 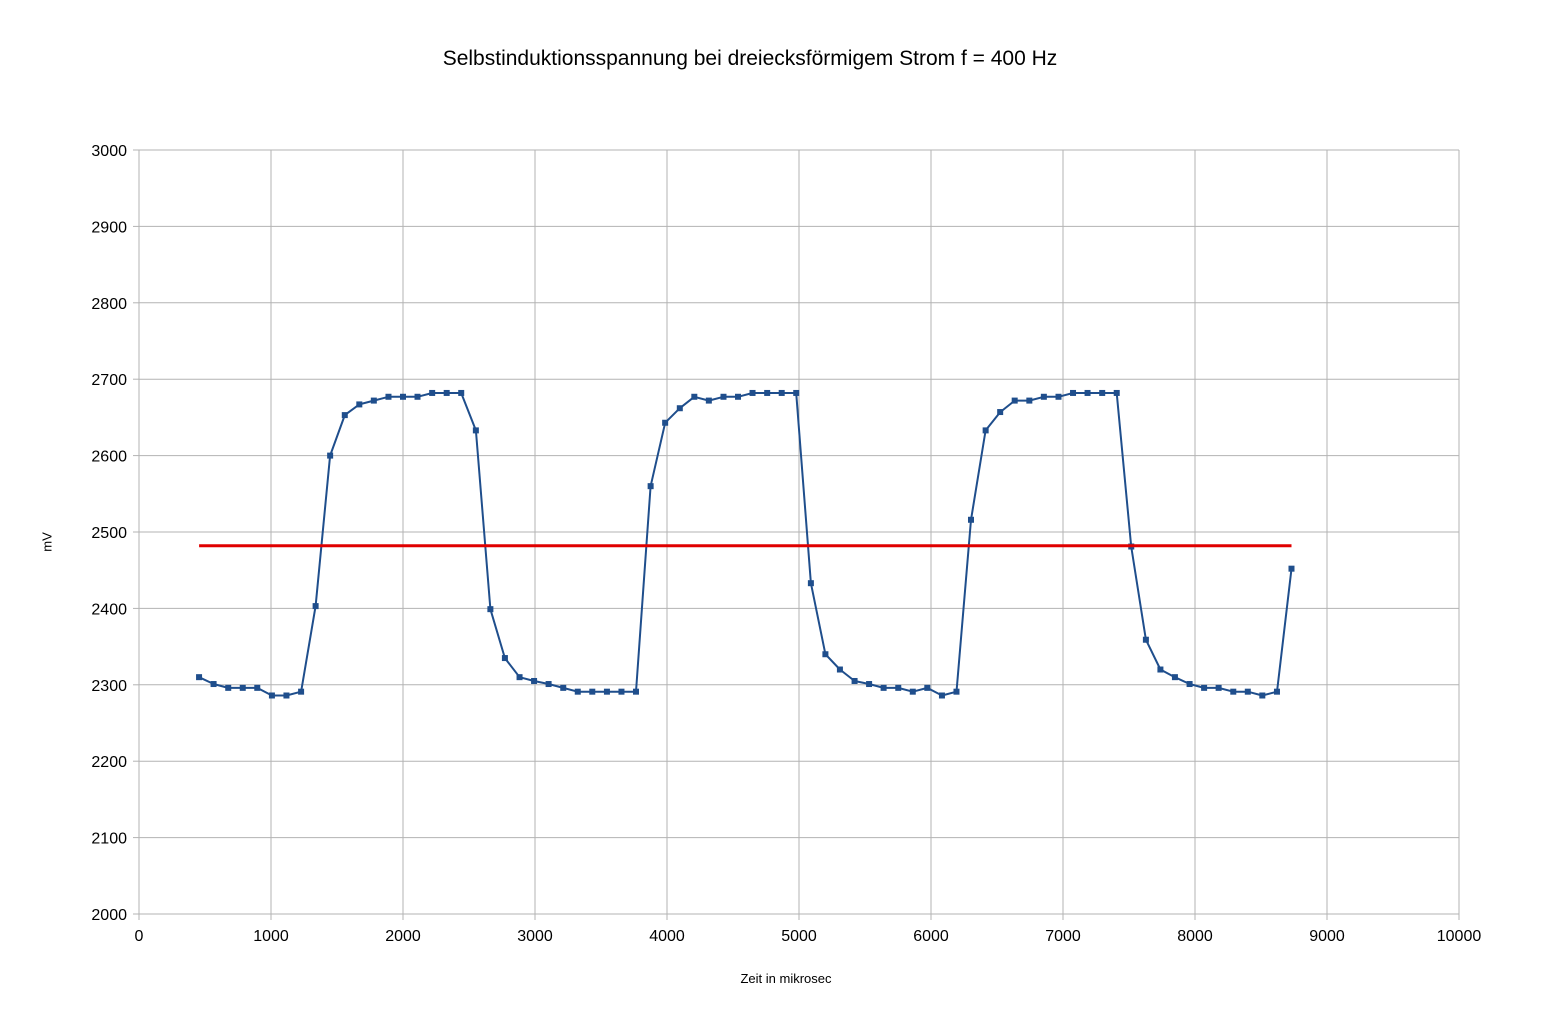 What do you see at coordinates (931, 936) in the screenshot?
I see `x-tick-label: 6000` at bounding box center [931, 936].